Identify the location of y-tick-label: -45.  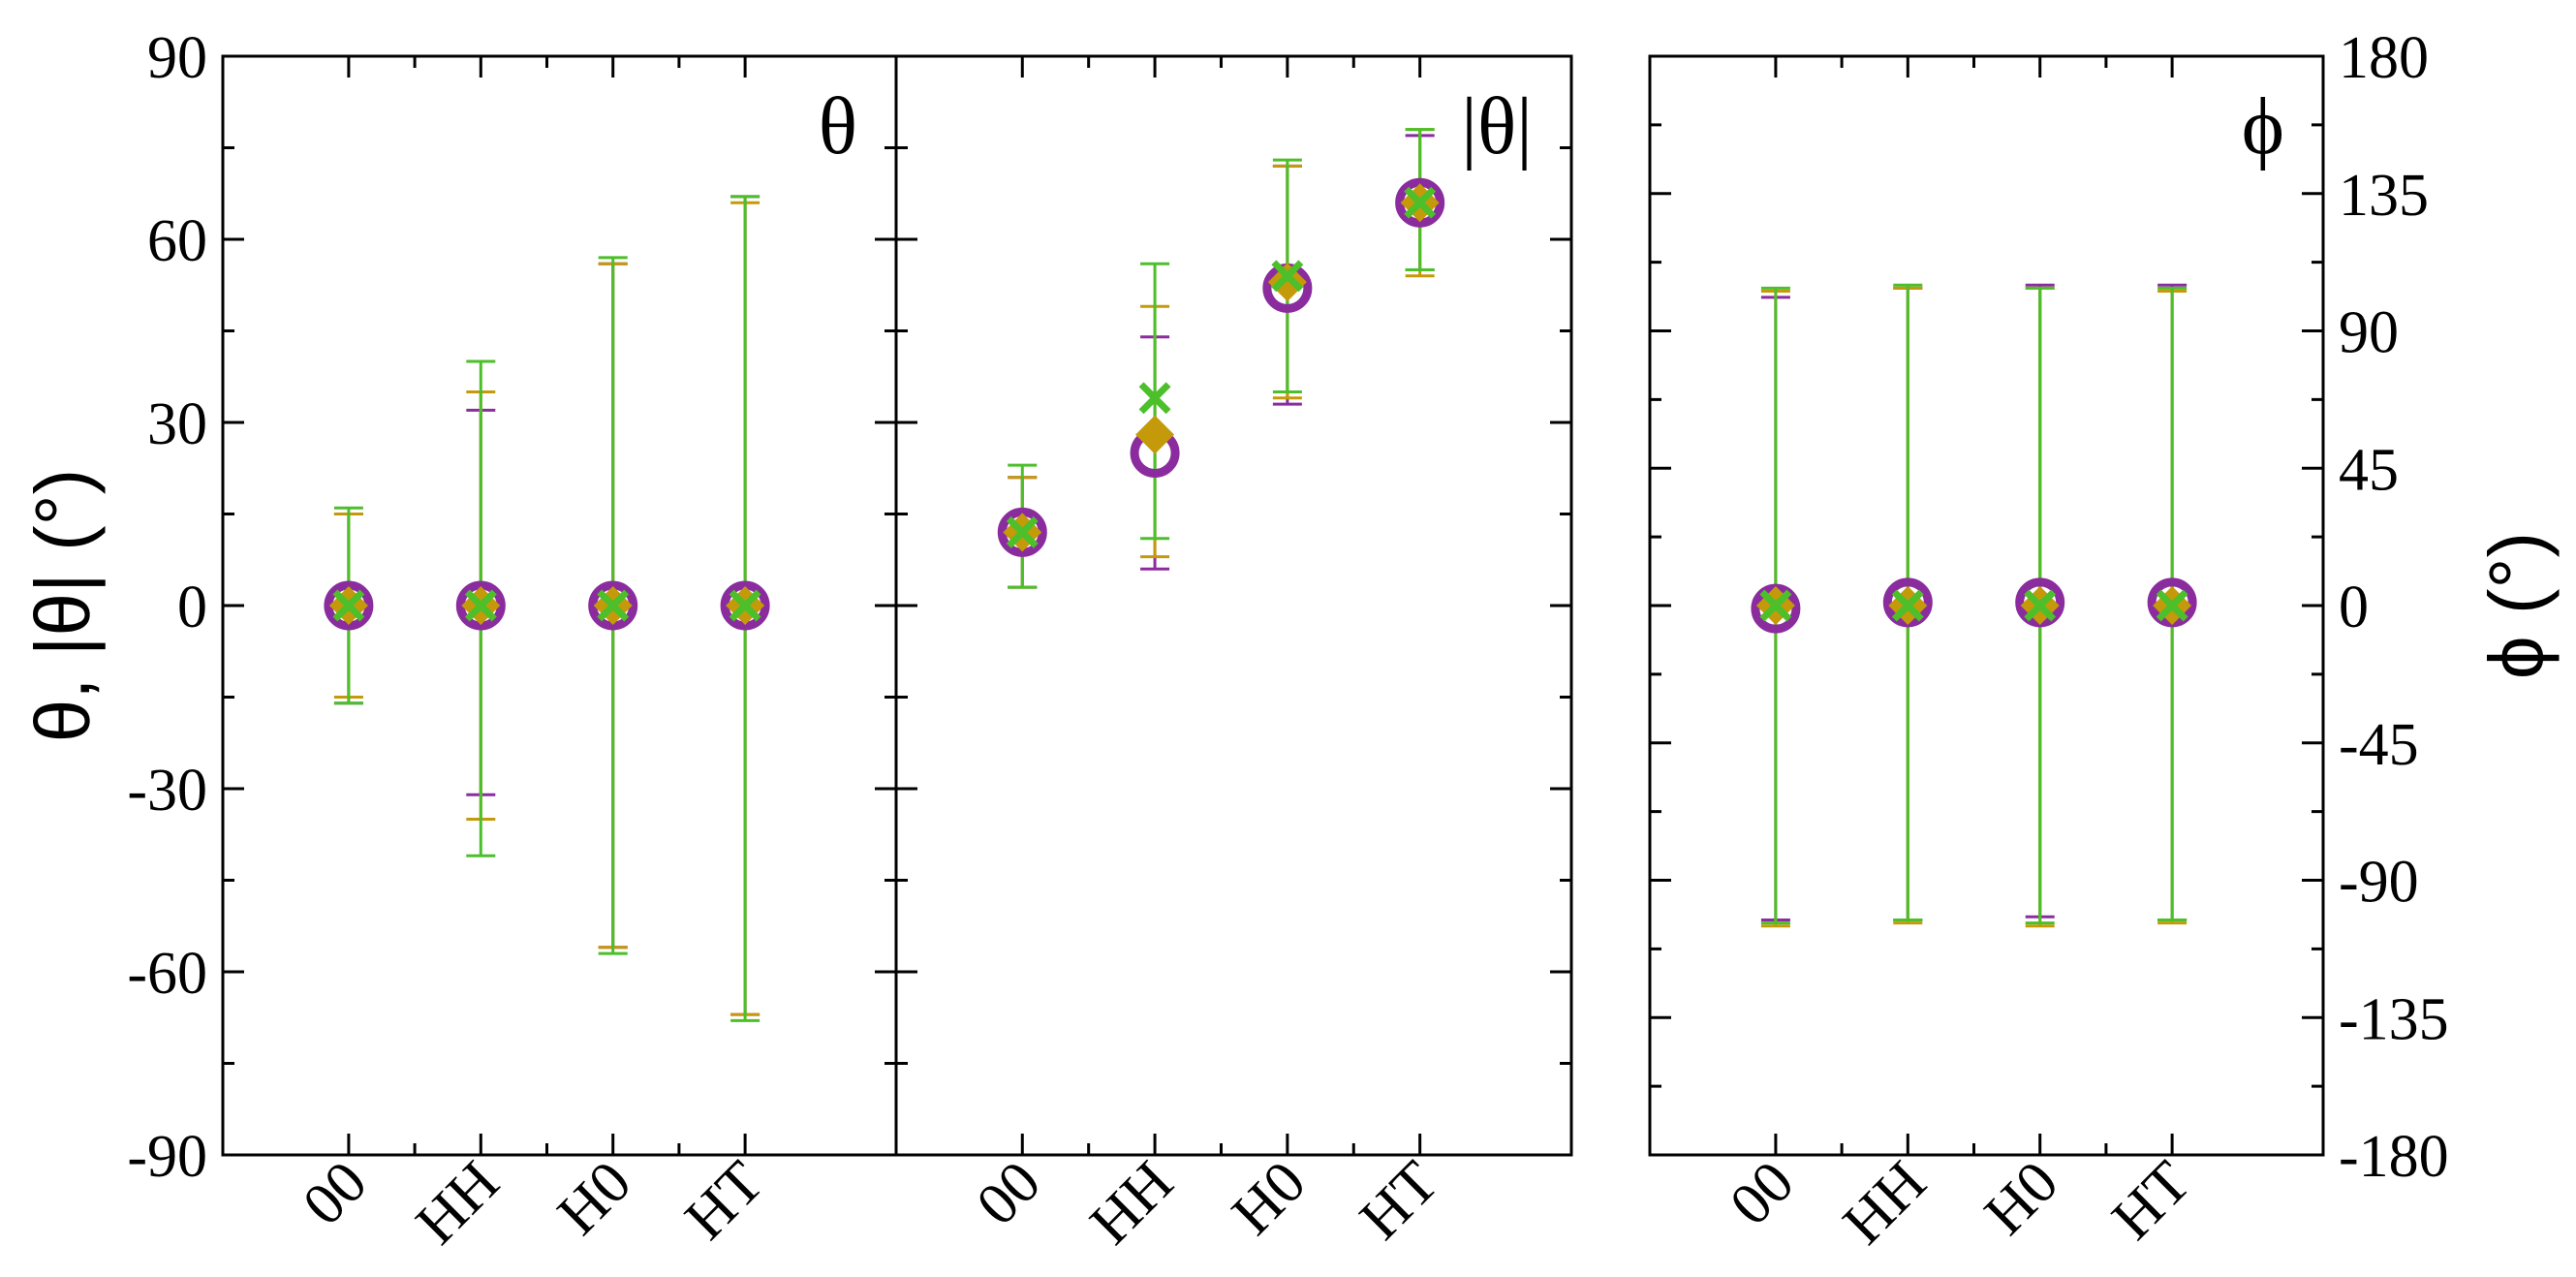
(2379, 745).